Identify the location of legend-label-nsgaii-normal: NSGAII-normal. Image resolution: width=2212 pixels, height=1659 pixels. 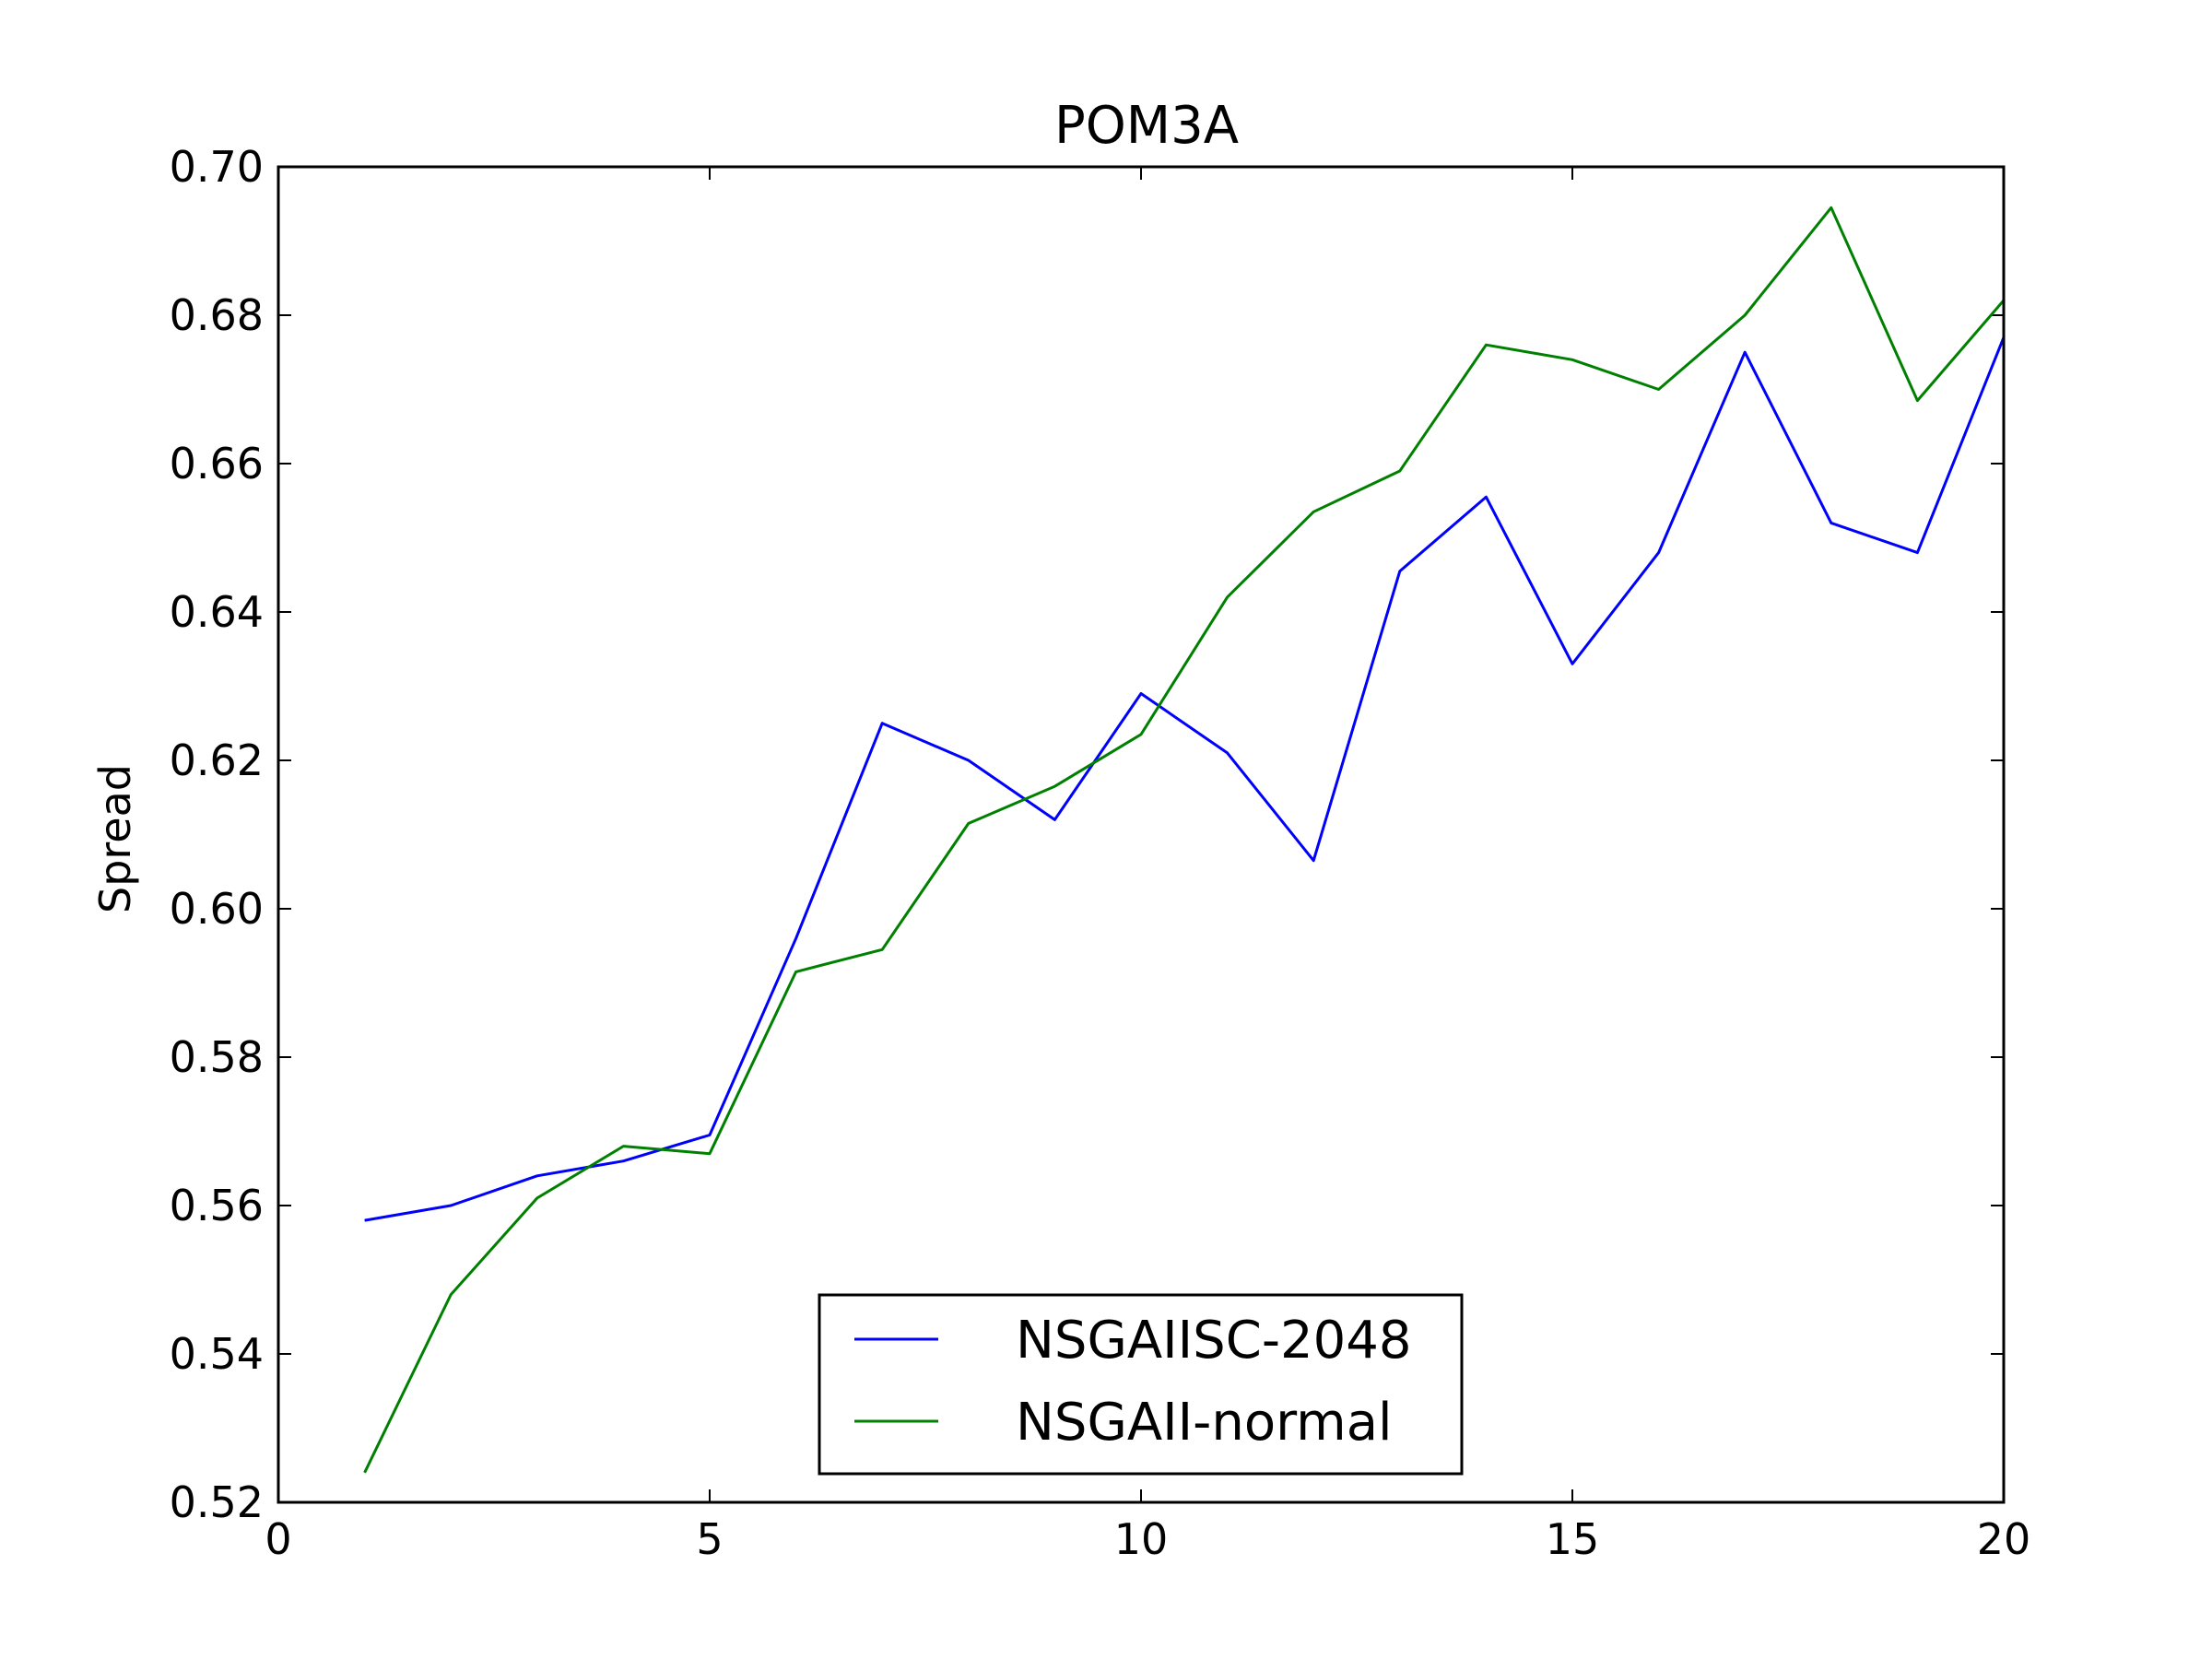
(1204, 1423).